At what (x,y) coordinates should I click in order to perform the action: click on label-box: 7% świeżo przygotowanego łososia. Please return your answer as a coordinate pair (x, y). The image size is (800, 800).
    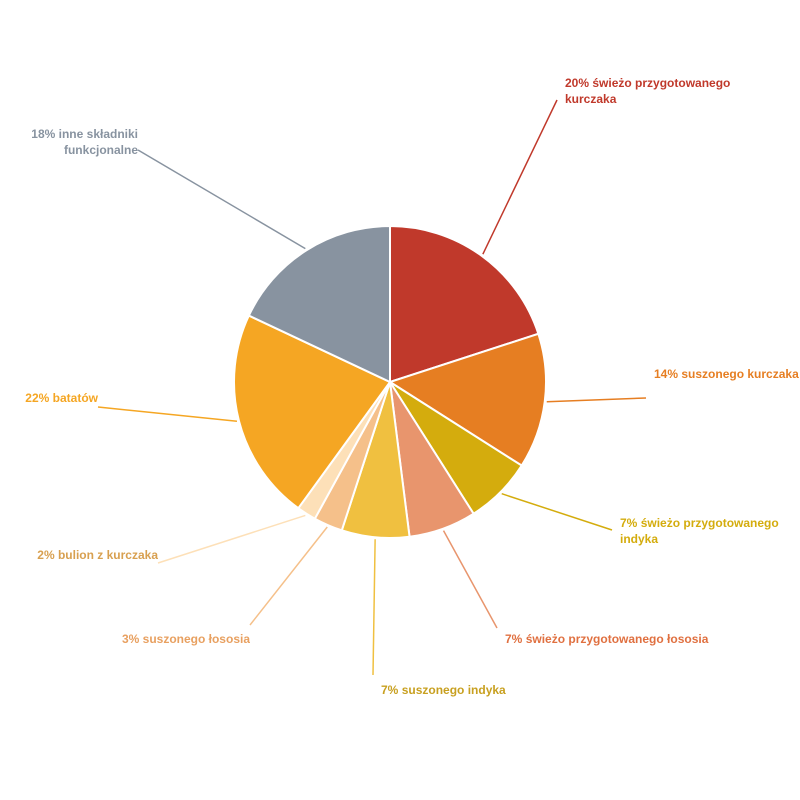
    Looking at the image, I should click on (620, 639).